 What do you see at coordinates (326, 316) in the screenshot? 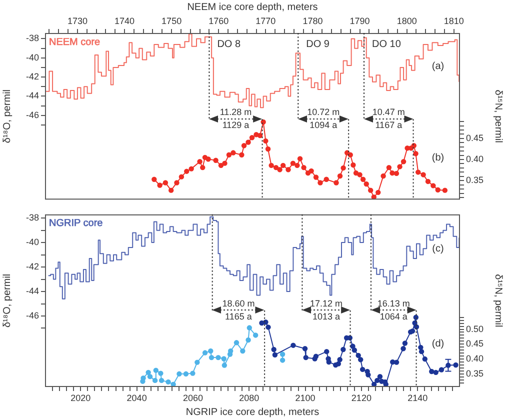
I see `annotation: 1013 a` at bounding box center [326, 316].